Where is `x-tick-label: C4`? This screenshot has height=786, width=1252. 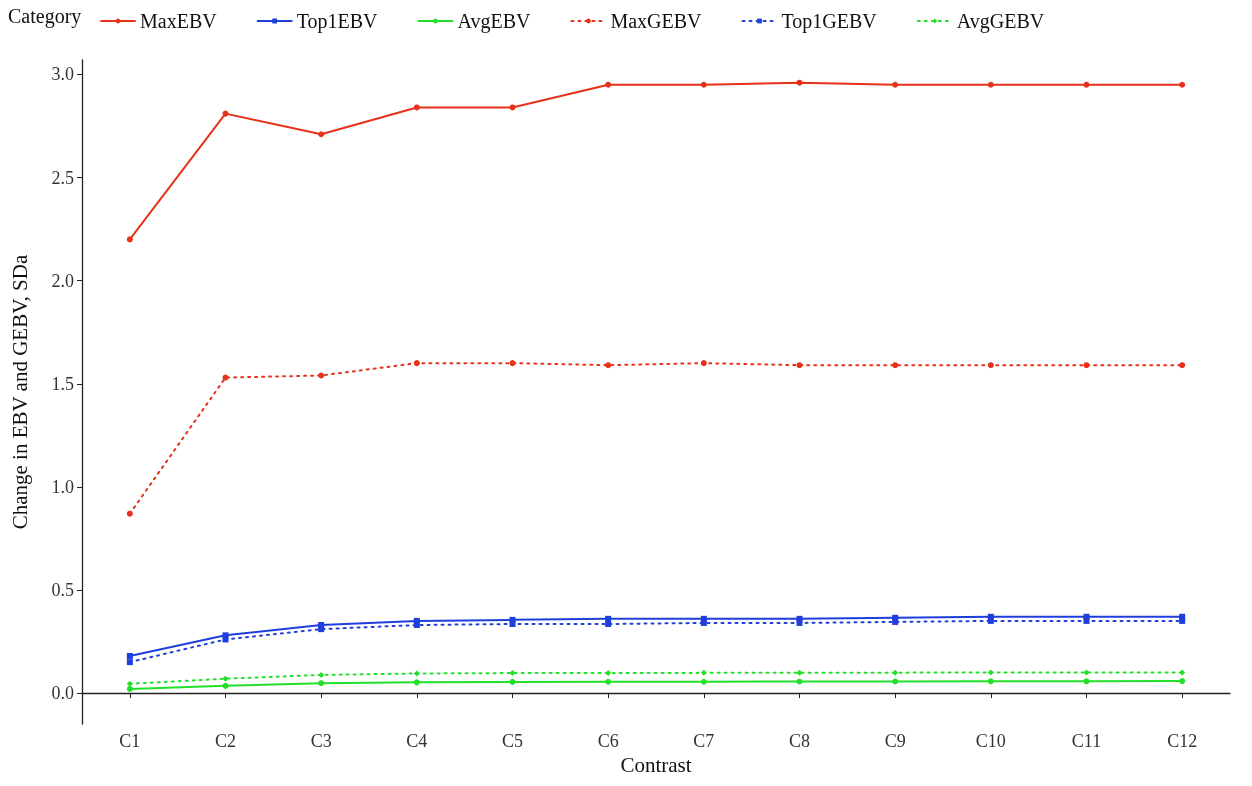 x-tick-label: C4 is located at coordinates (417, 741).